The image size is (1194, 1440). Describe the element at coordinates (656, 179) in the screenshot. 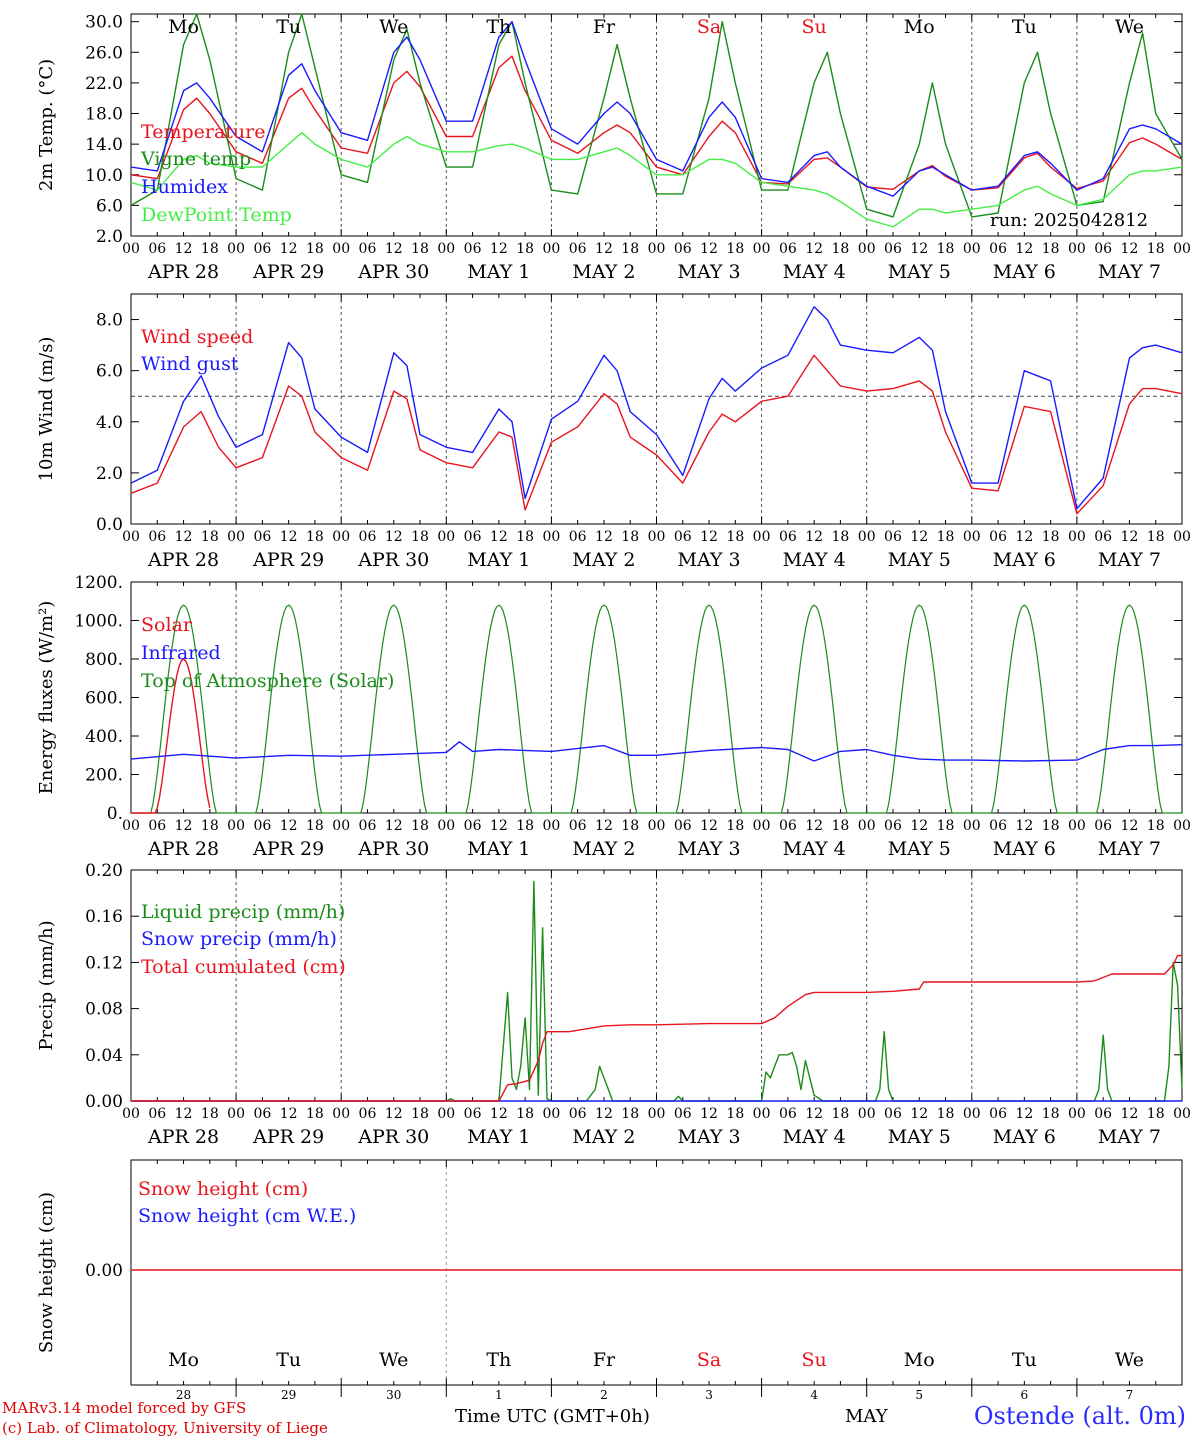

I see `temp-series-dewpoint-temp` at that location.